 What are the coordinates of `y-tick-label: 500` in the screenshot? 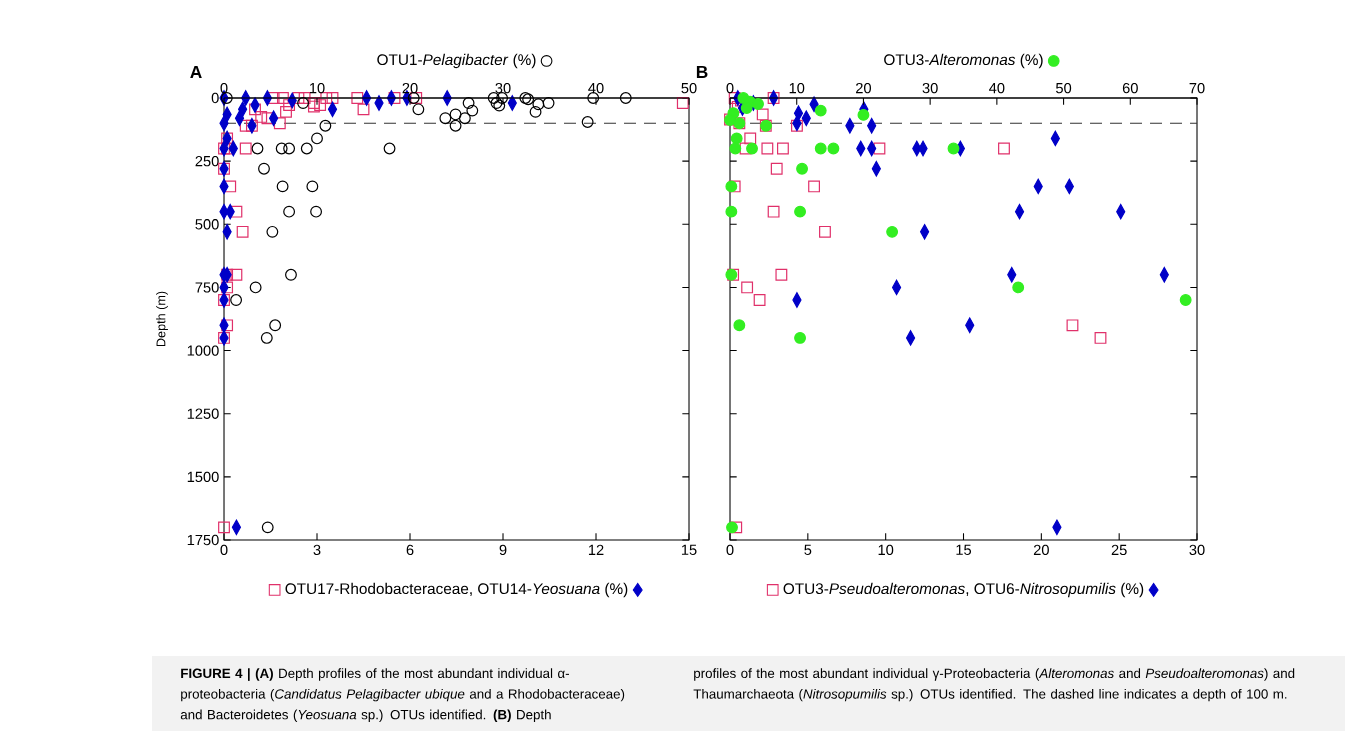 It's located at (207, 224).